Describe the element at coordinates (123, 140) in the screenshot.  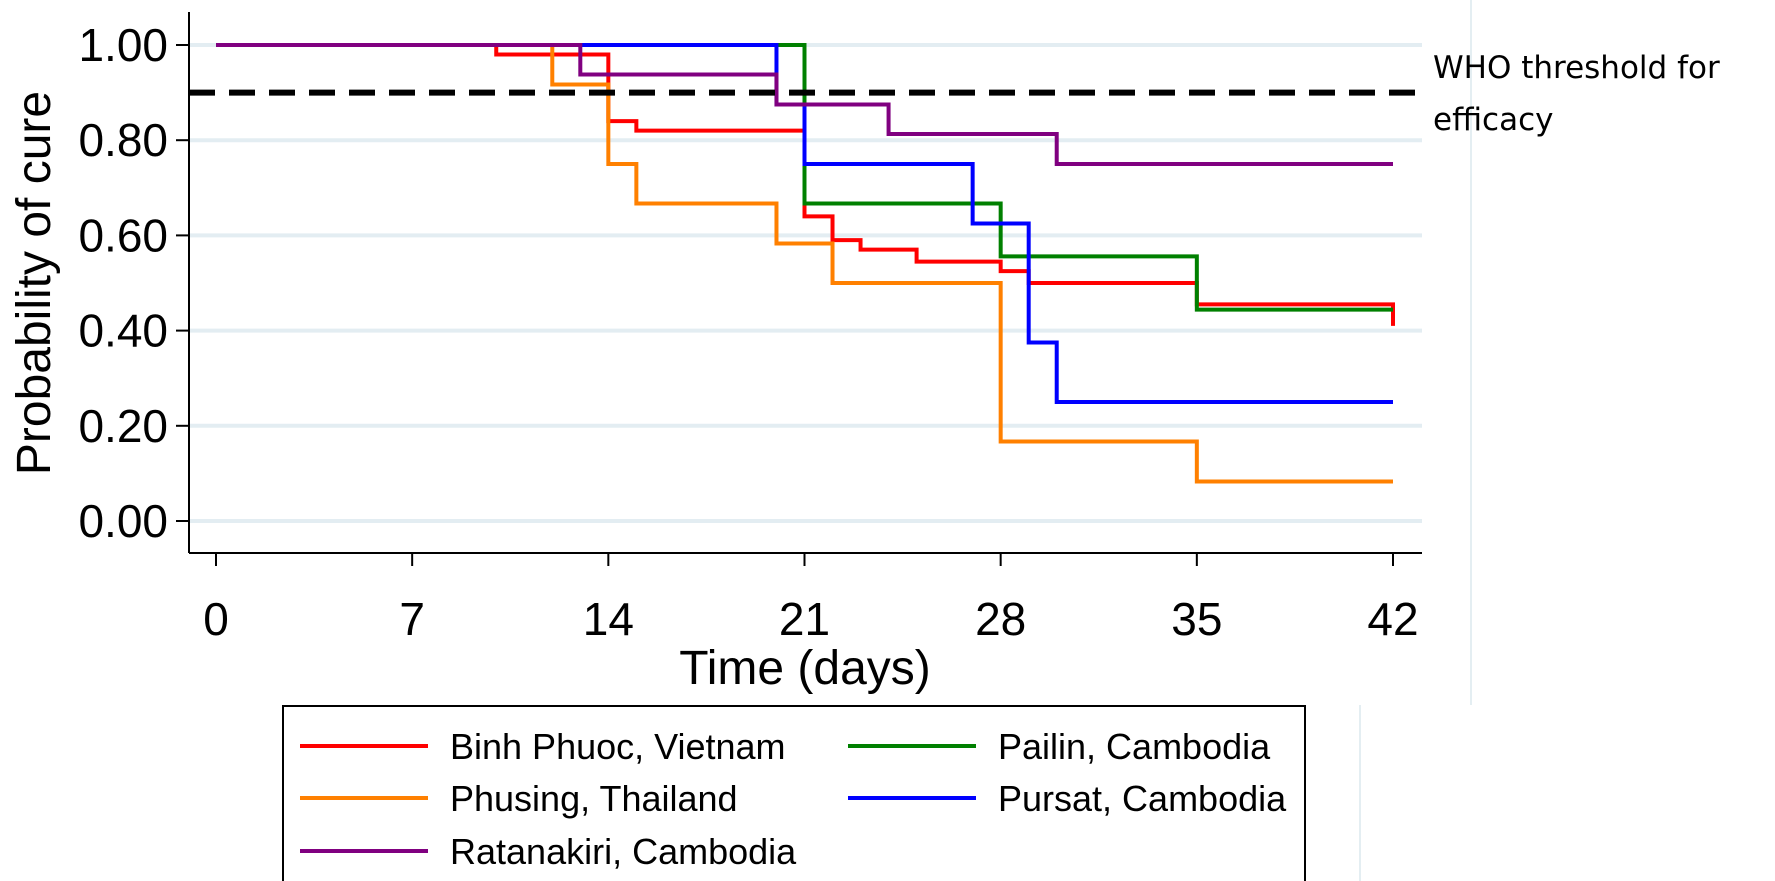
I see `y-tick-label-4: 0.80` at that location.